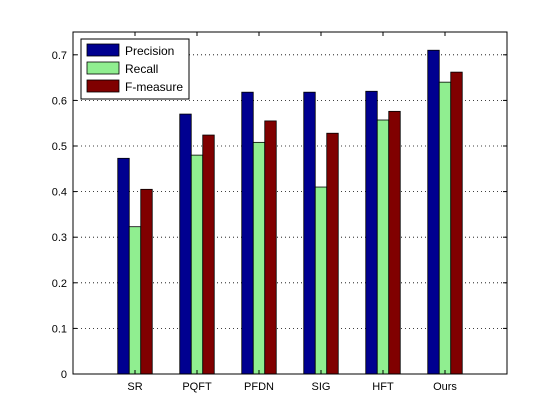 This screenshot has height=420, width=560. What do you see at coordinates (259, 258) in the screenshot?
I see `bar-recall-pfdn` at bounding box center [259, 258].